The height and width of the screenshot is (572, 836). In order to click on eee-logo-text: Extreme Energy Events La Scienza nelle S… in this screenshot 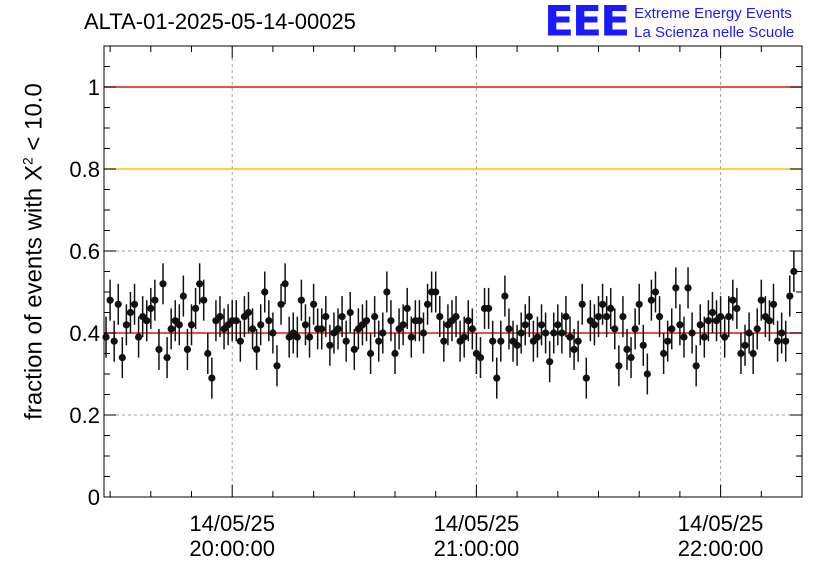, I will do `click(714, 22)`.